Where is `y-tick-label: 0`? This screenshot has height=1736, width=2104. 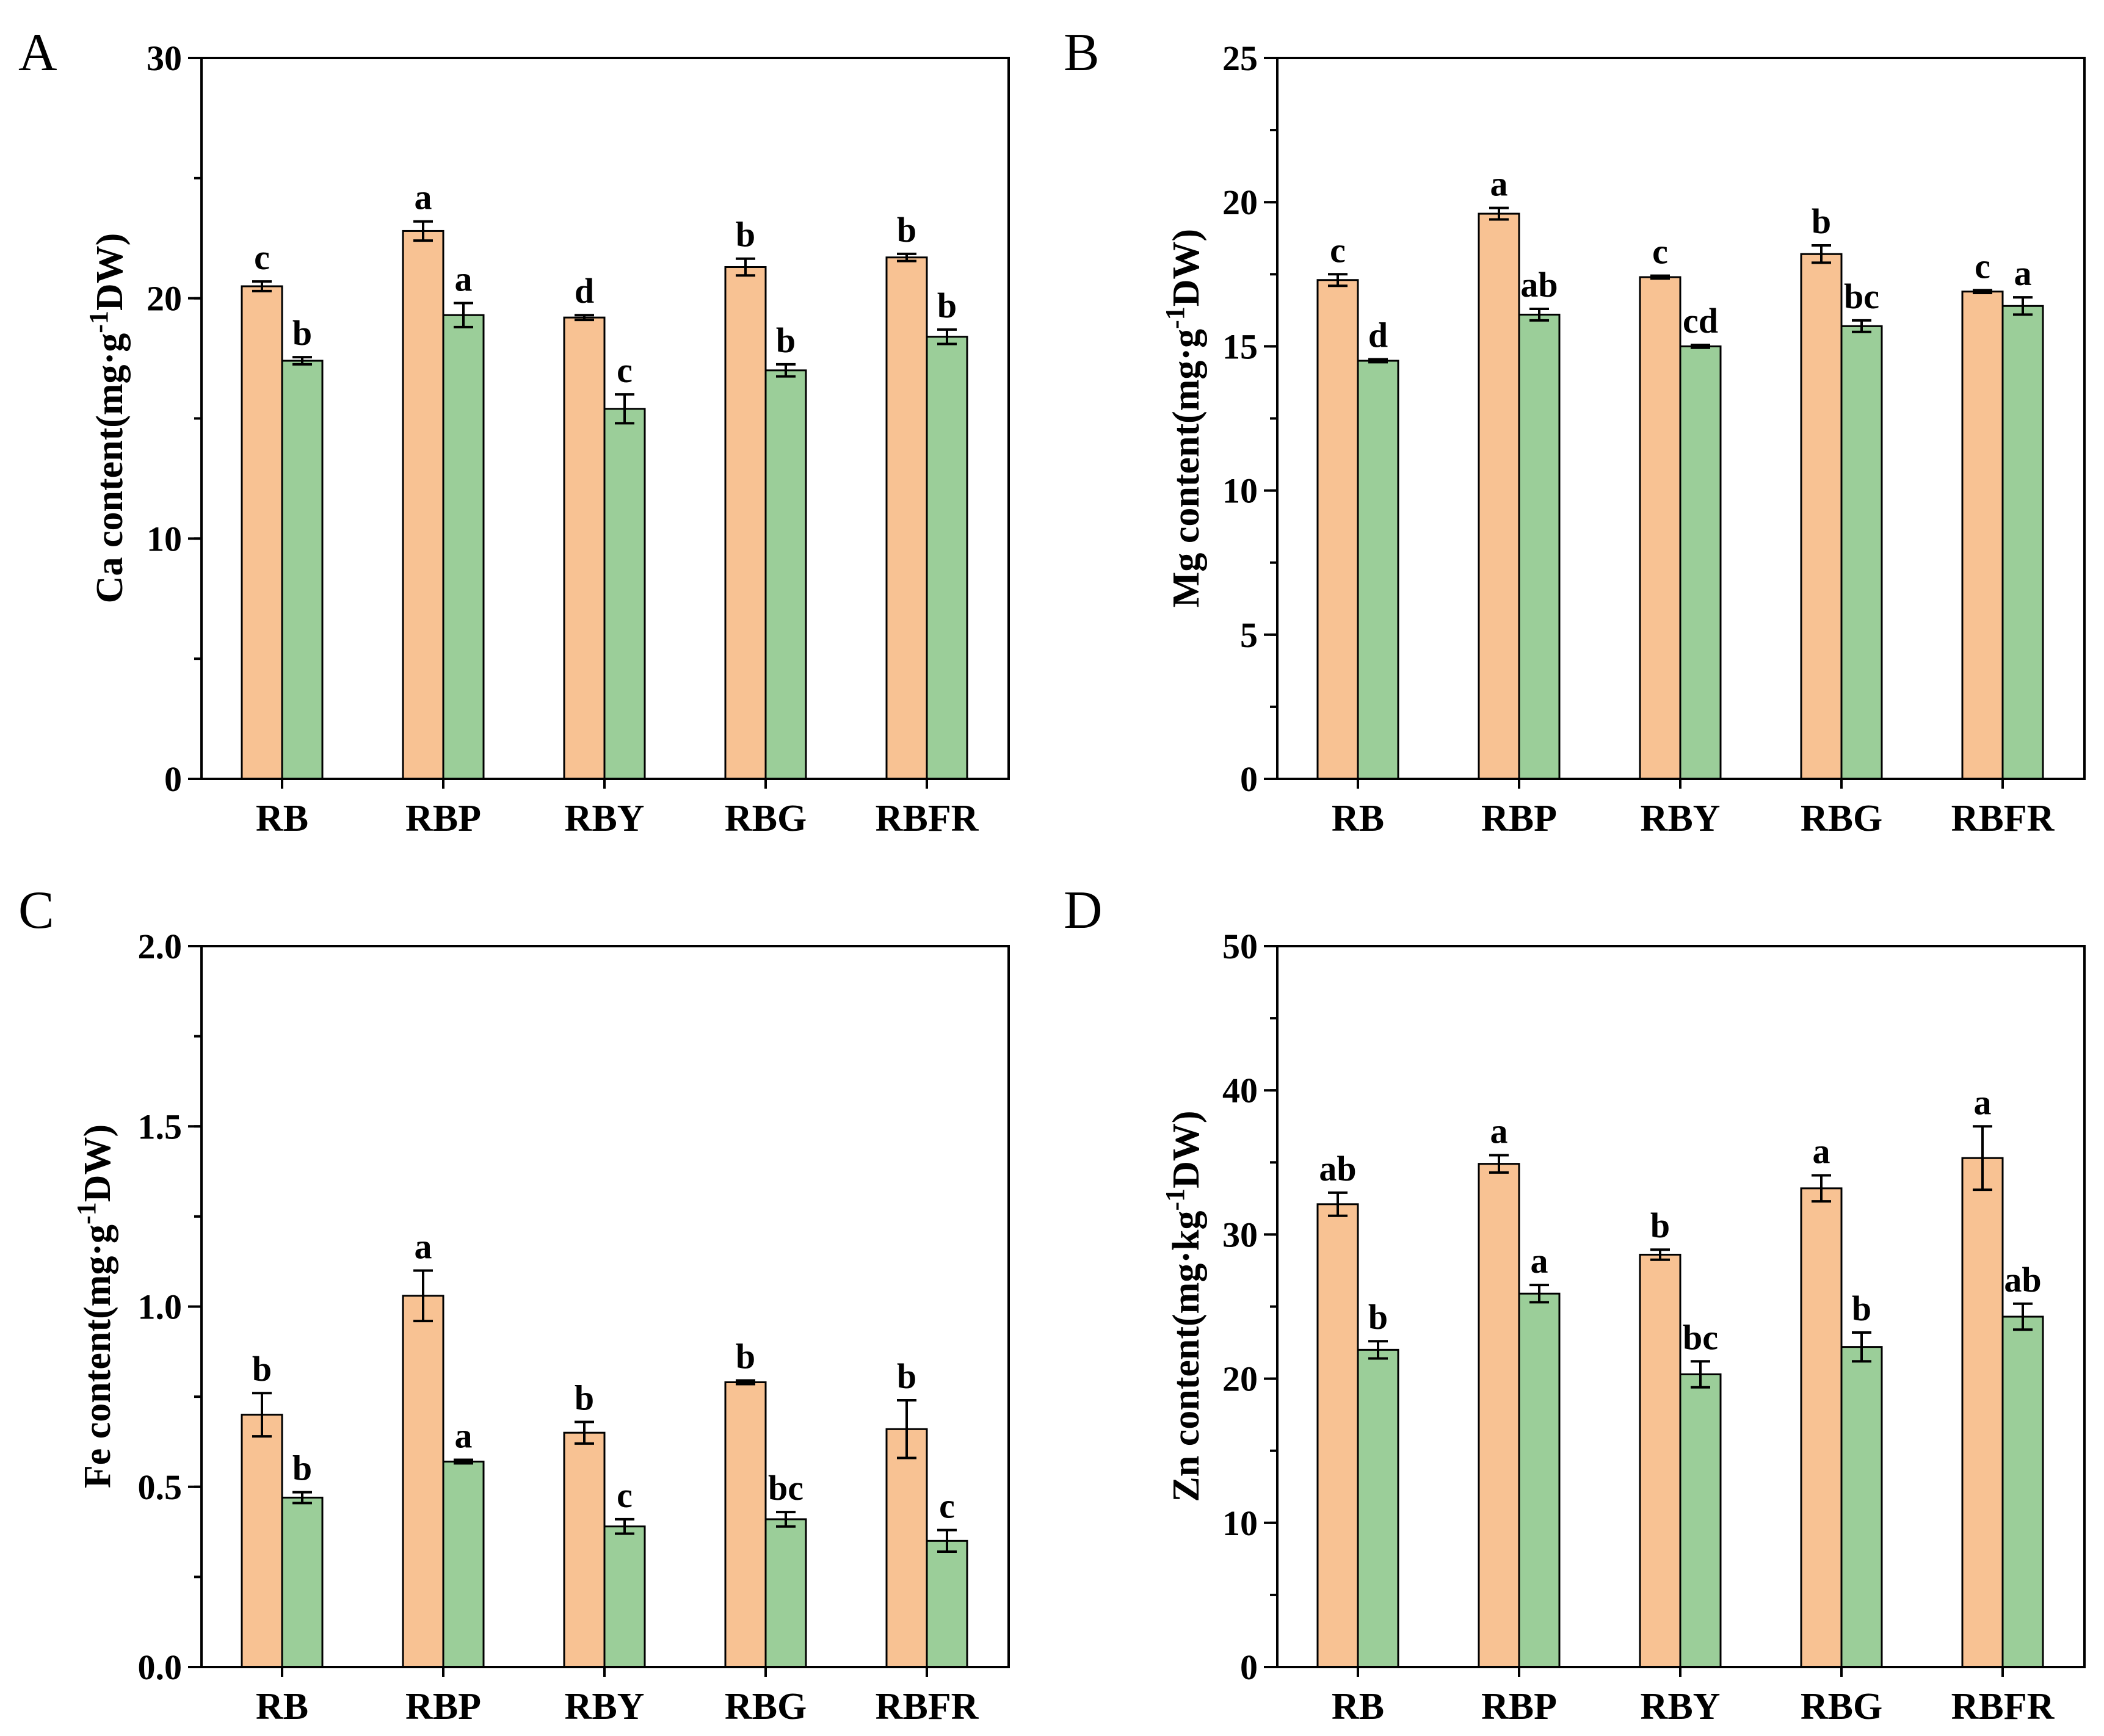 y-tick-label: 0 is located at coordinates (173, 779).